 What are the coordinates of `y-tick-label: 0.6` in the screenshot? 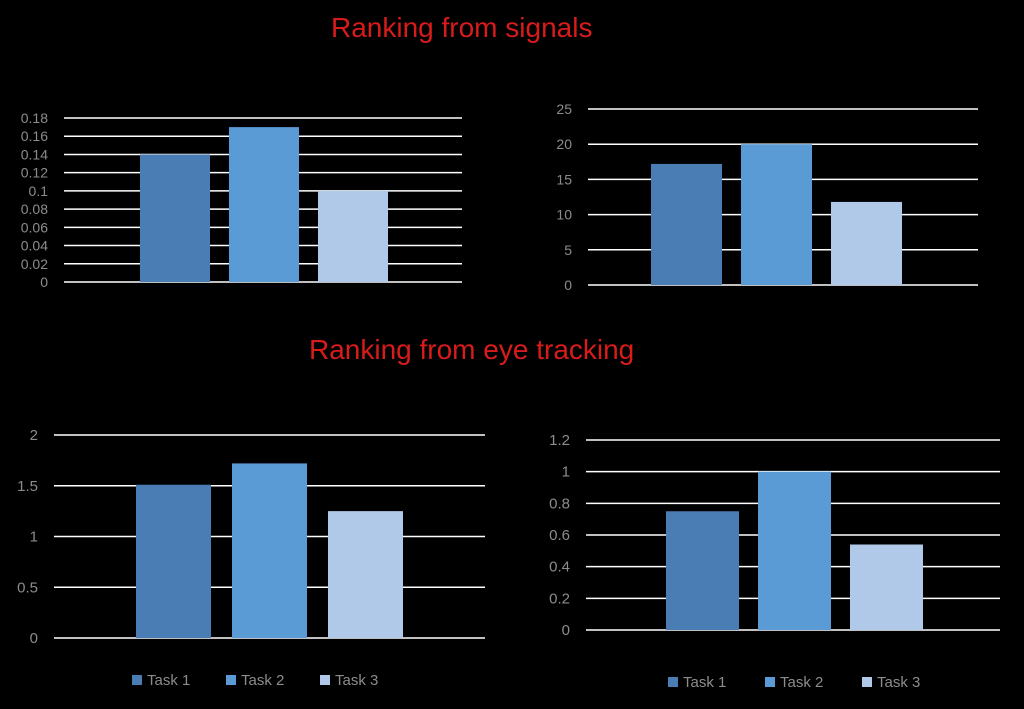 It's located at (559, 535).